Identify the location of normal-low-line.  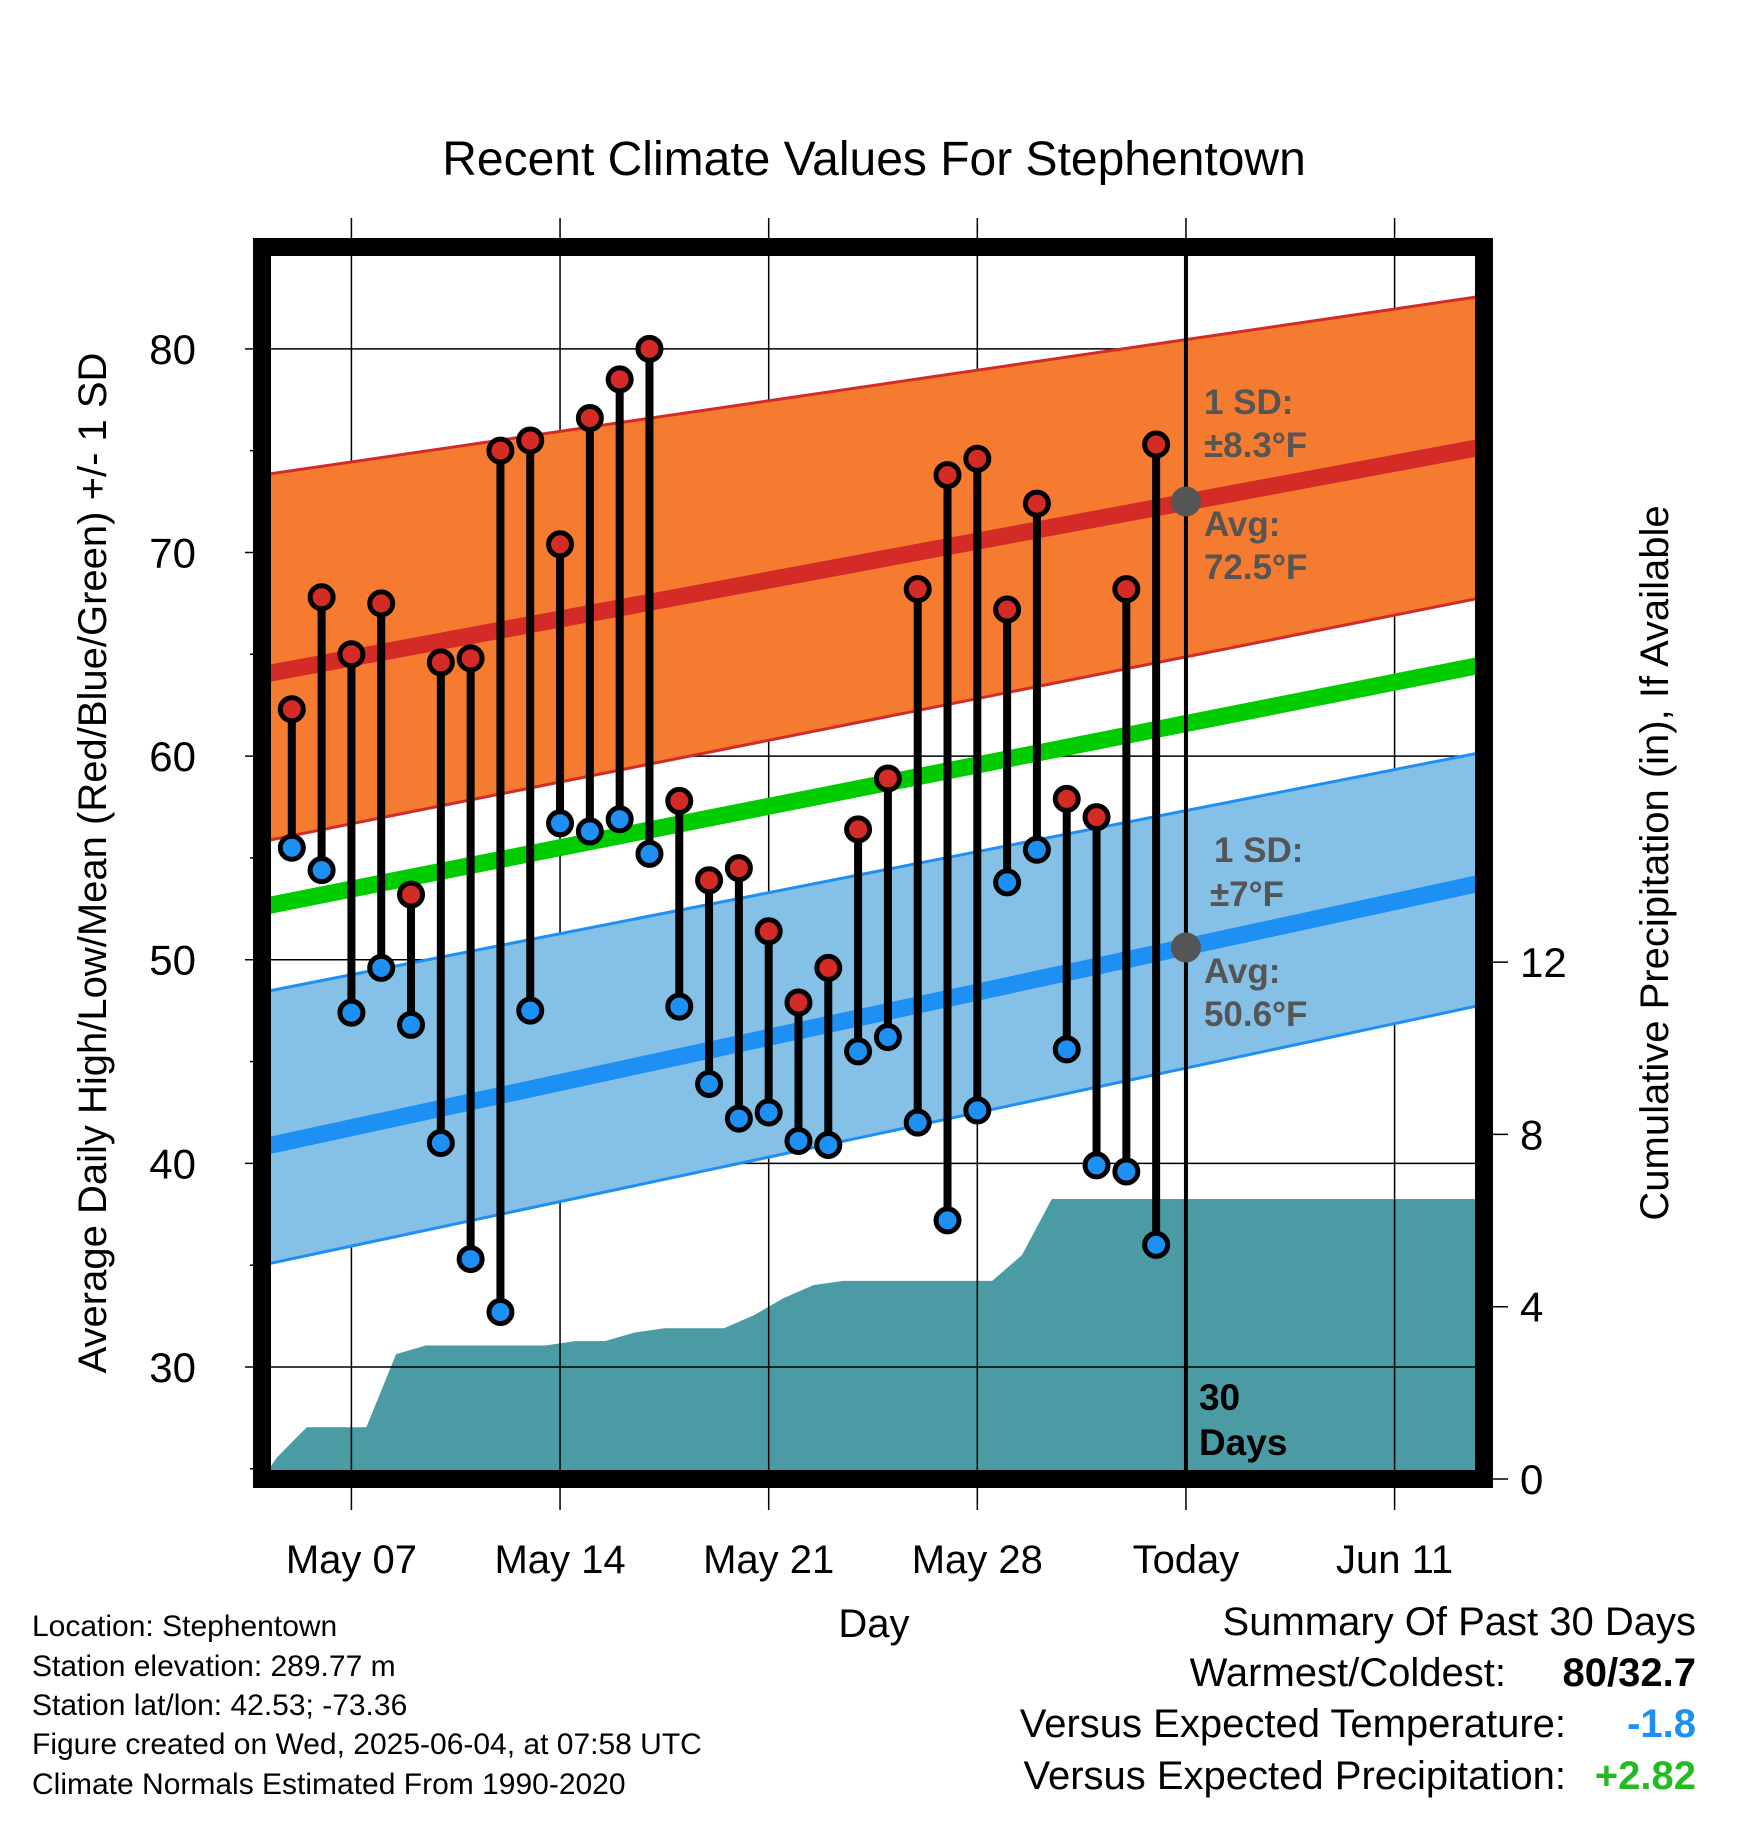
(873, 1015).